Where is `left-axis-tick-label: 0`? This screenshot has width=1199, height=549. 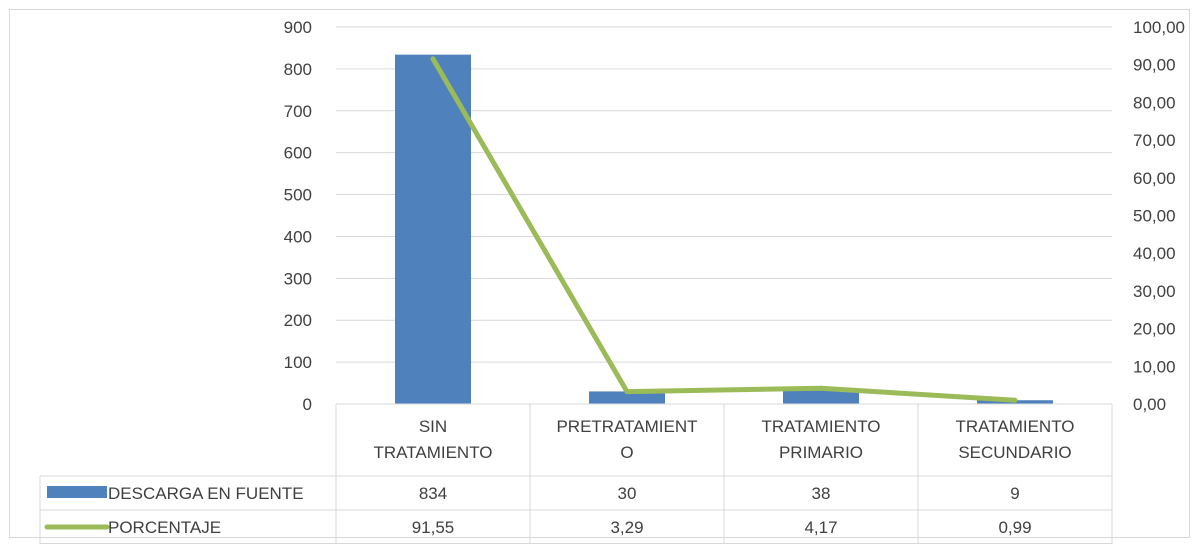 left-axis-tick-label: 0 is located at coordinates (307, 404).